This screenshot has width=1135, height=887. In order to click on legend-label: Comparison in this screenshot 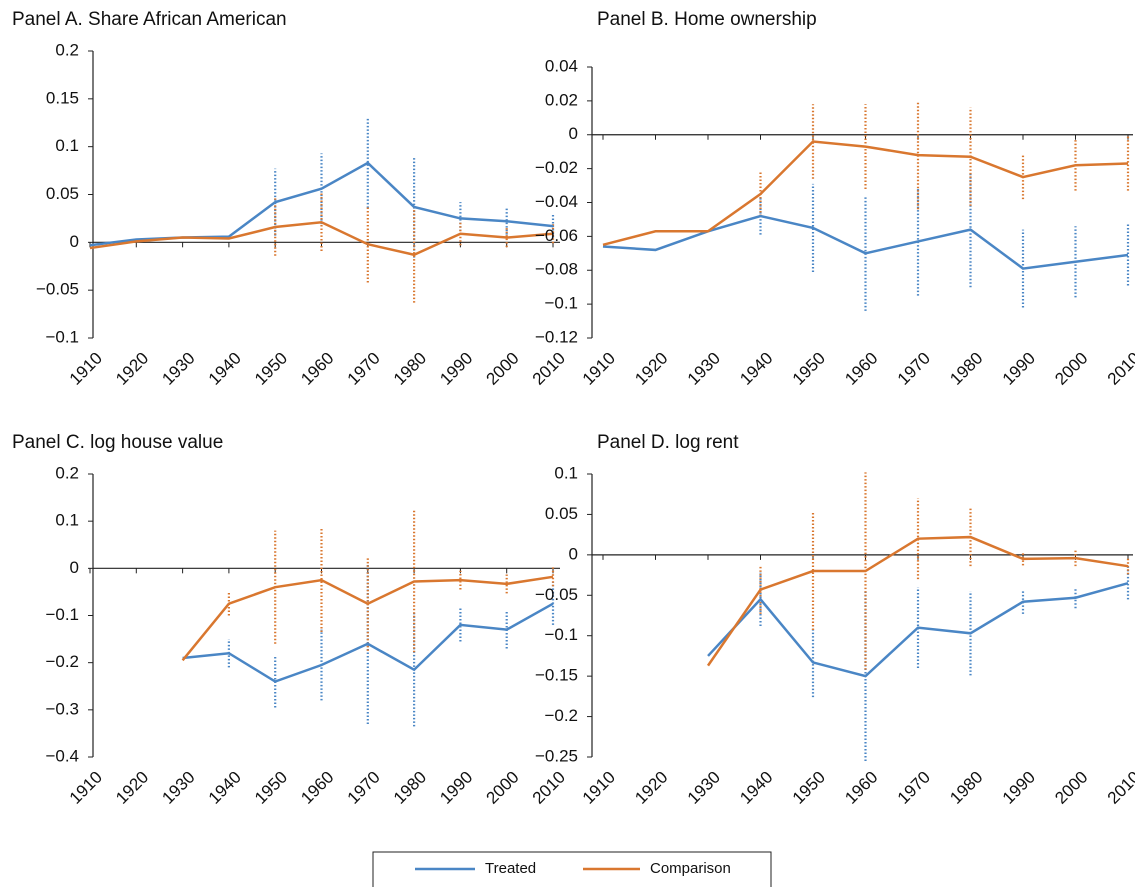, I will do `click(690, 868)`.